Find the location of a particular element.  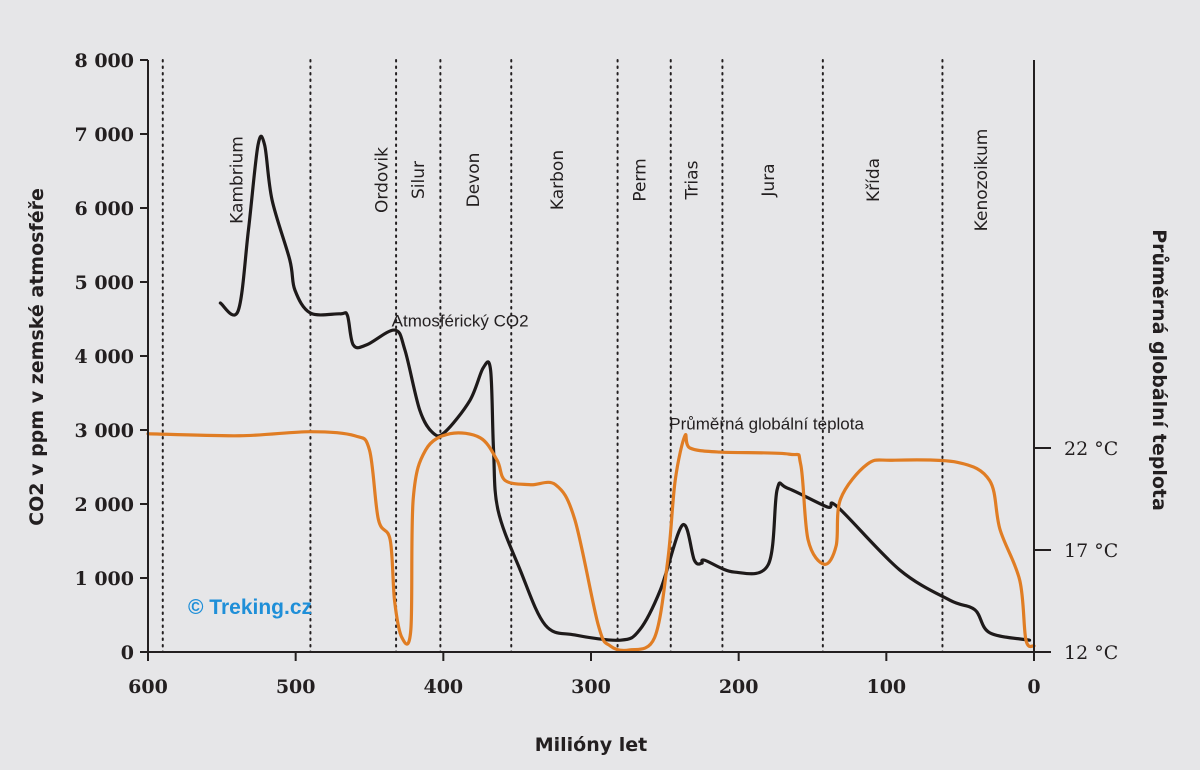

period-label: Karbon is located at coordinates (558, 180).